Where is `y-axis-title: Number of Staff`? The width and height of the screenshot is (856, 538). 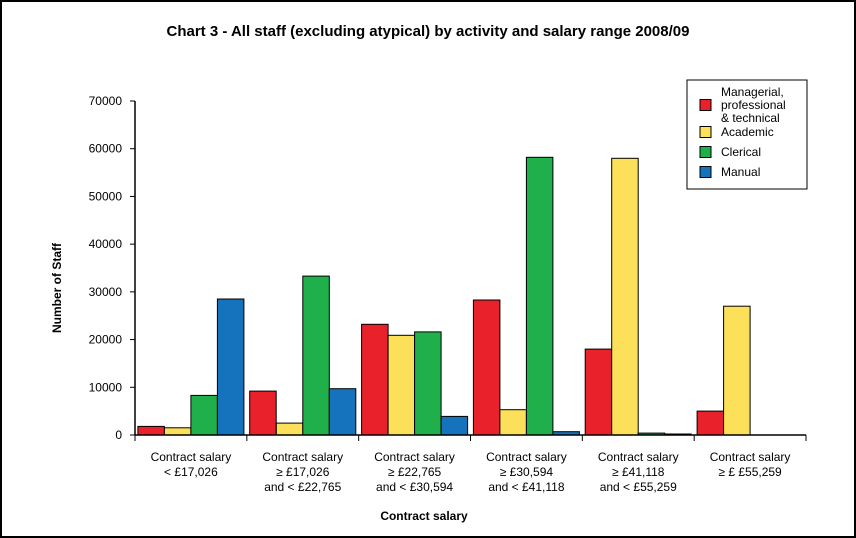
y-axis-title: Number of Staff is located at coordinates (57, 287).